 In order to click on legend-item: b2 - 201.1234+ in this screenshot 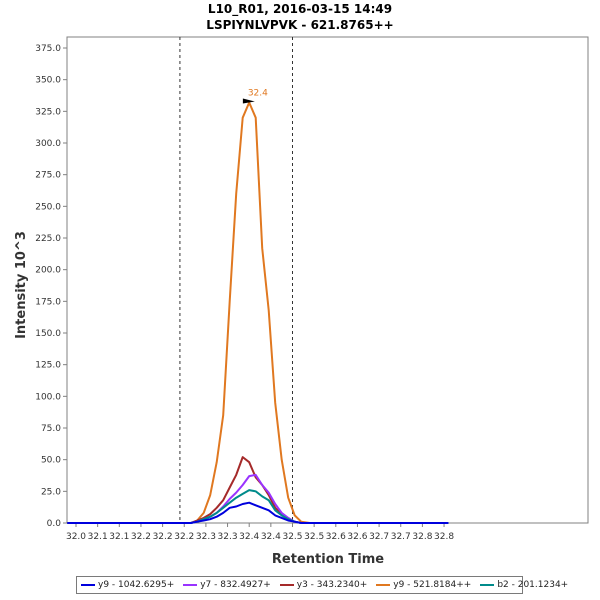, I will do `click(524, 585)`.